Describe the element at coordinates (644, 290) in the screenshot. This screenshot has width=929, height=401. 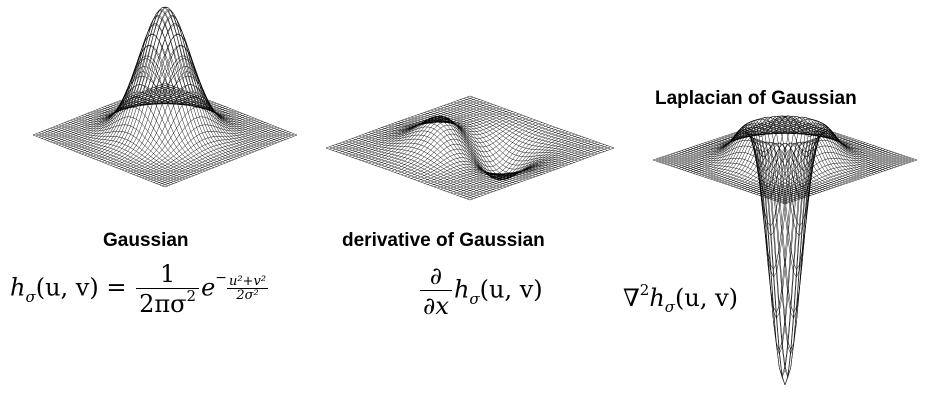
I see `nabla-power: 2` at that location.